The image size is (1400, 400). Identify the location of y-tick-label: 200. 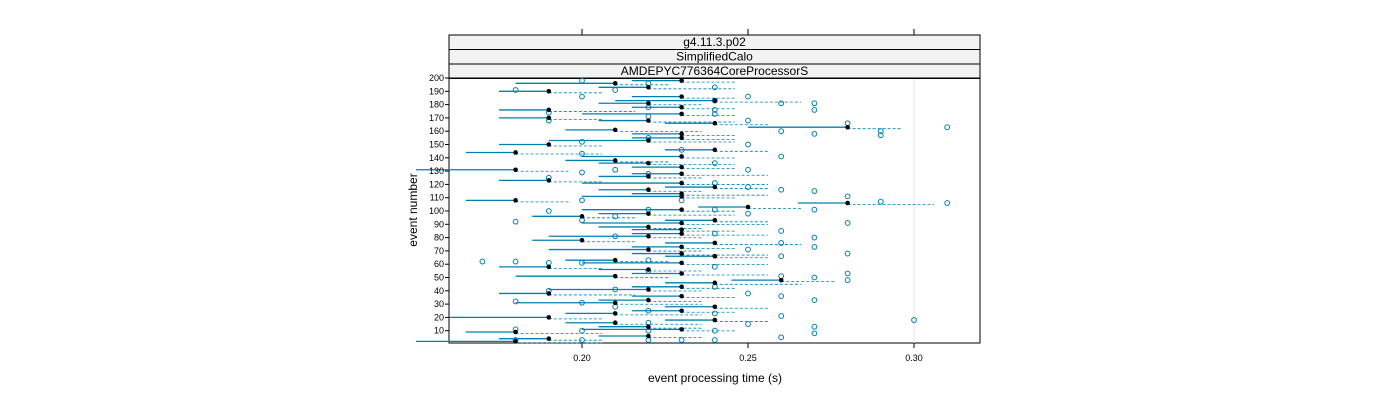
(436, 78).